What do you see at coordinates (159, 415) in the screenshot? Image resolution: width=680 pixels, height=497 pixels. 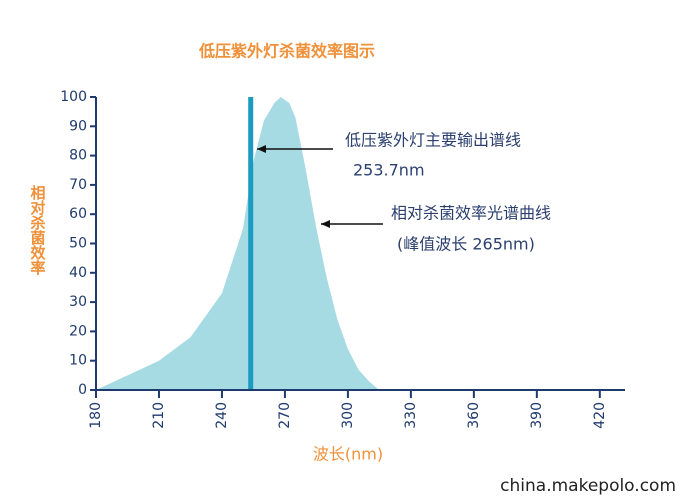 I see `x-tick-label: 210` at bounding box center [159, 415].